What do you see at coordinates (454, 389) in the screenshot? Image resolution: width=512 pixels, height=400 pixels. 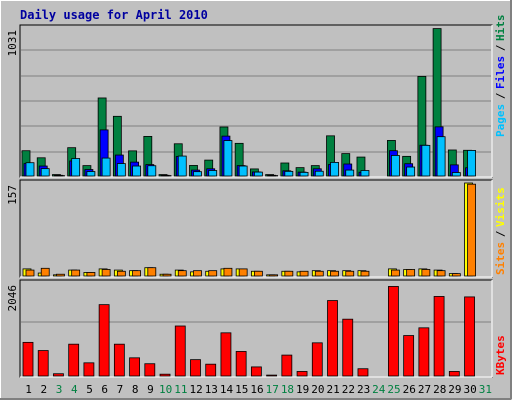 I see `x-tick-label: 29` at bounding box center [454, 389].